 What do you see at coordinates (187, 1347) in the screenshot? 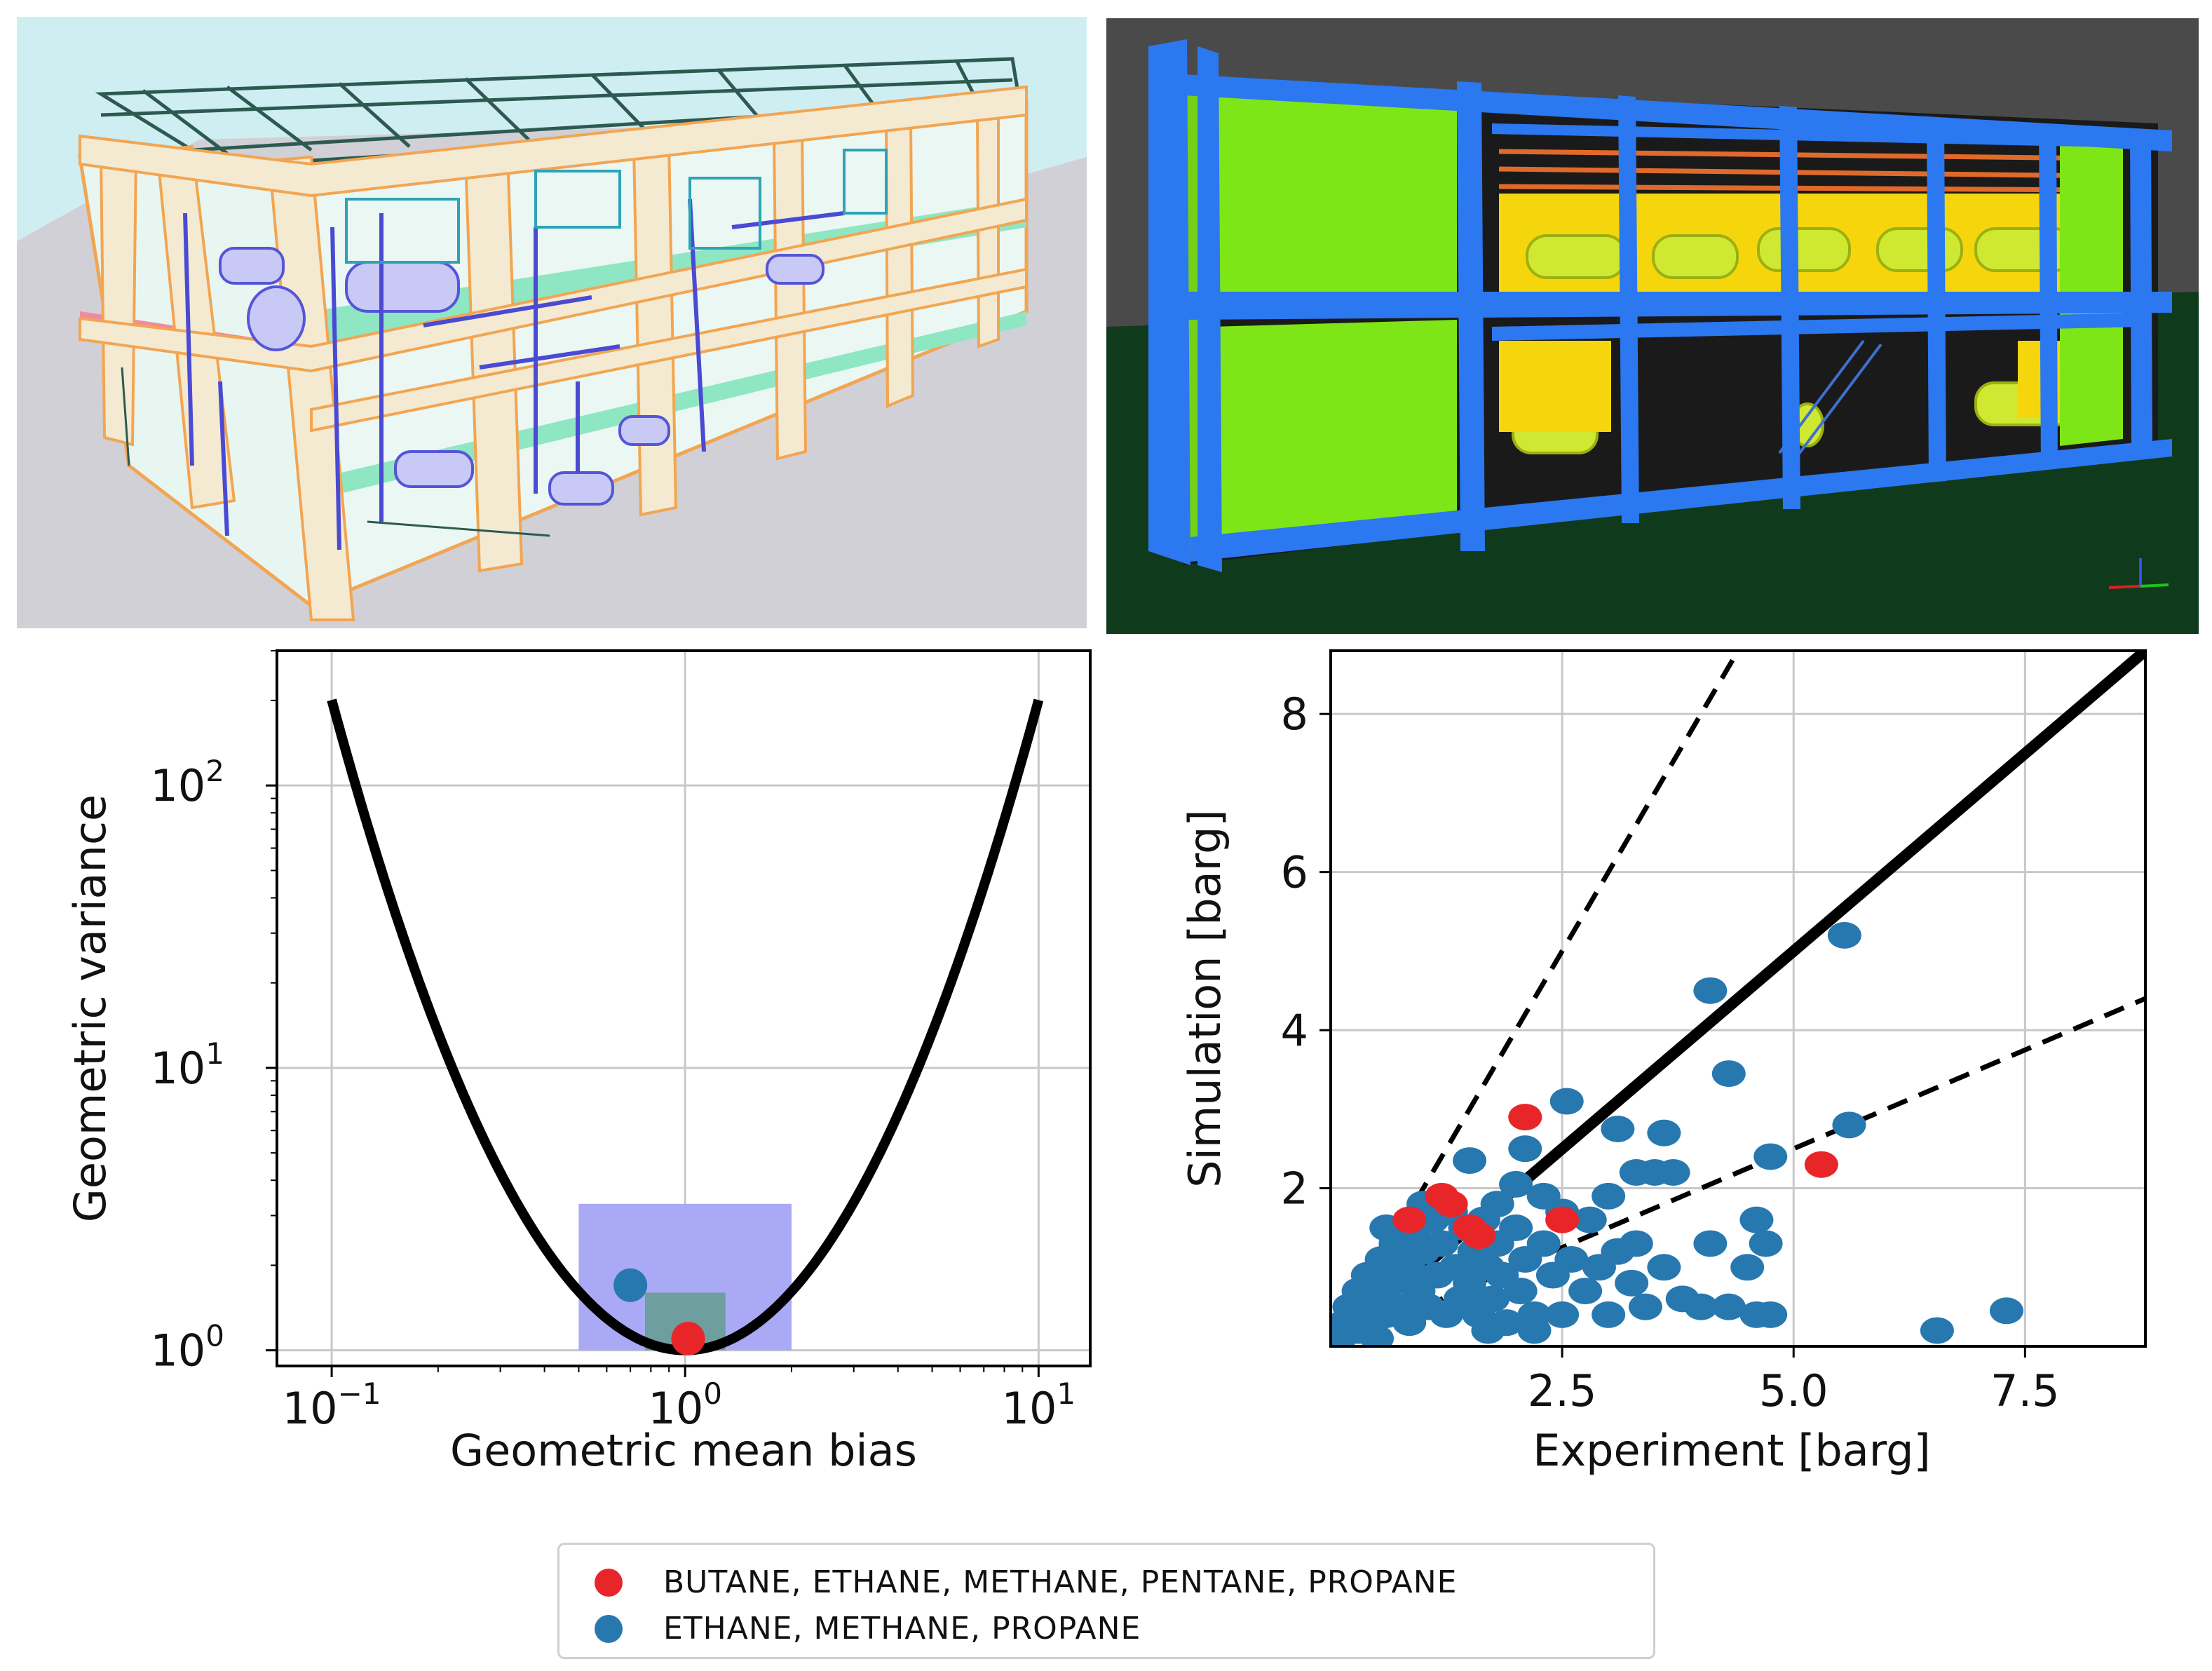
I see `y-tick-label: 10⁰` at bounding box center [187, 1347].